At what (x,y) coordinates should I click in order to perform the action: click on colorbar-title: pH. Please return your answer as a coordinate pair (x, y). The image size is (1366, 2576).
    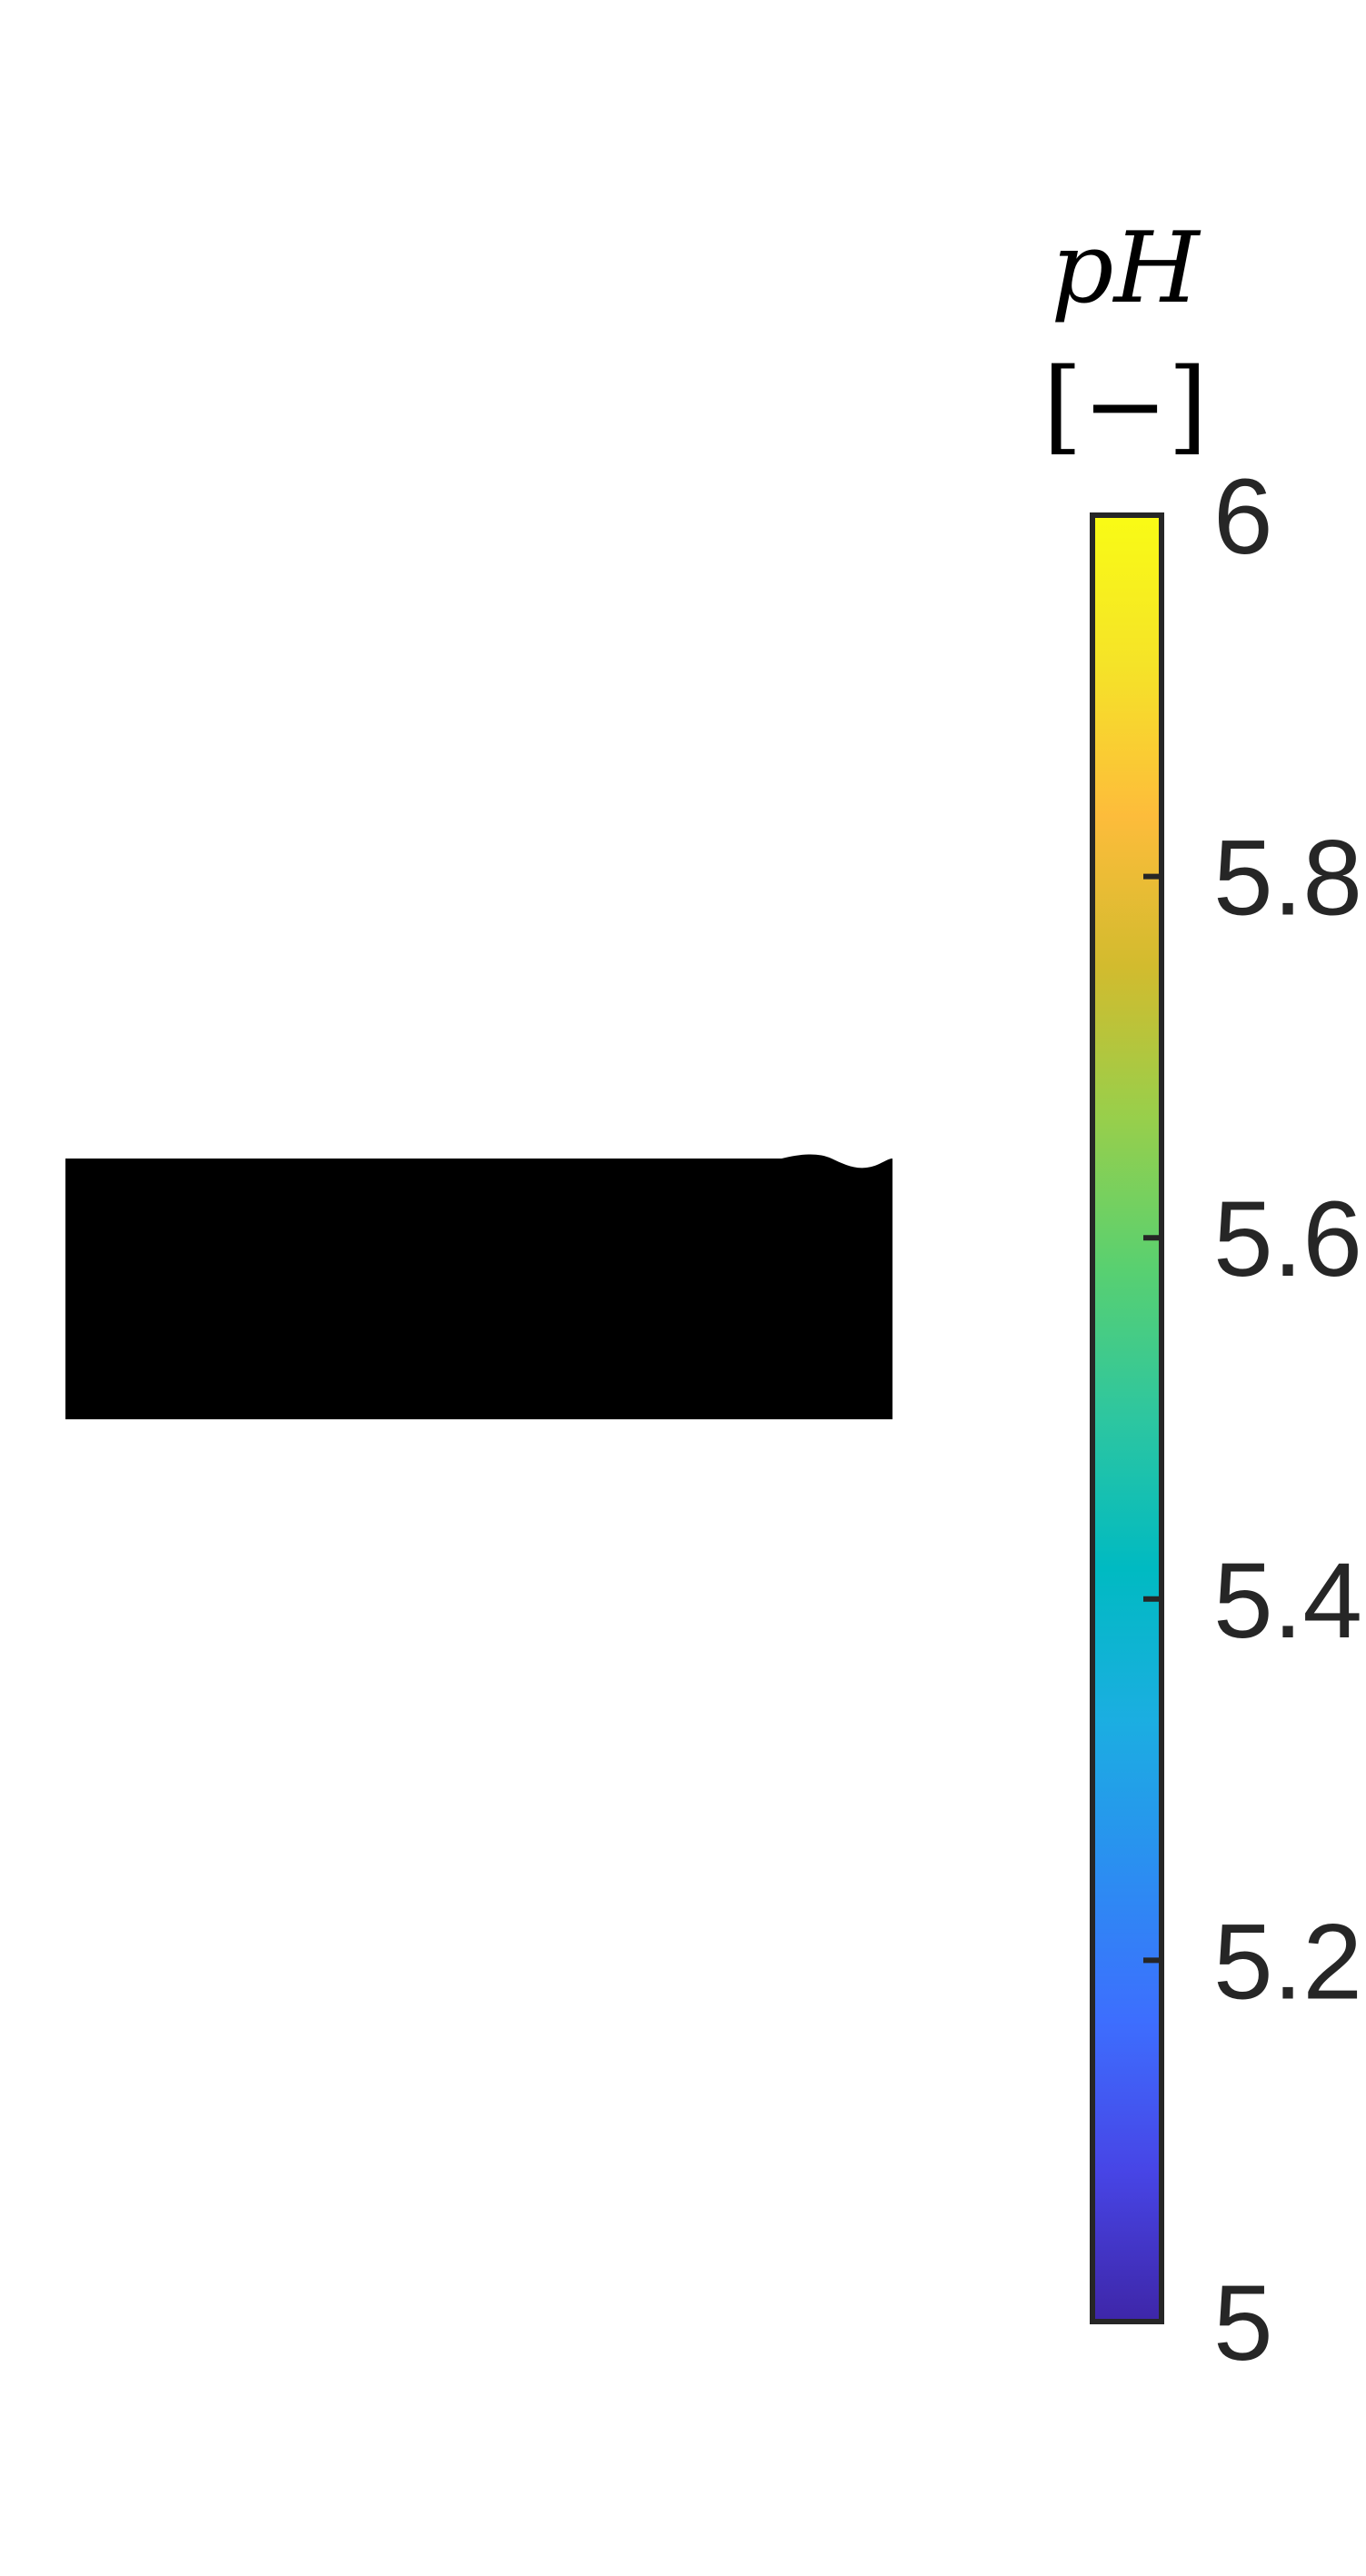
    Looking at the image, I should click on (1126, 268).